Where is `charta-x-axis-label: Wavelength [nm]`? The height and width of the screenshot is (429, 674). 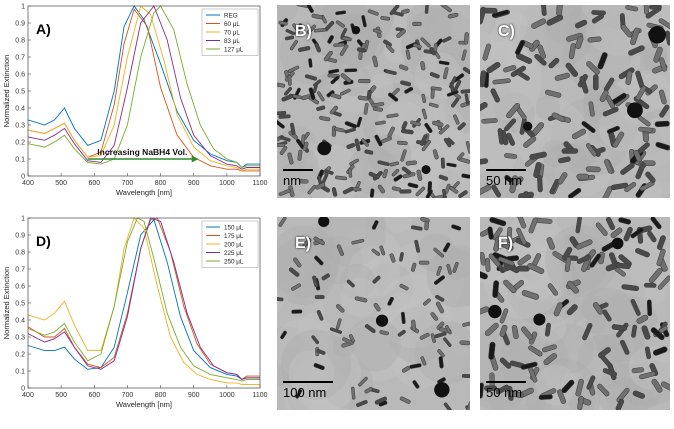 charta-x-axis-label: Wavelength [nm] is located at coordinates (144, 192).